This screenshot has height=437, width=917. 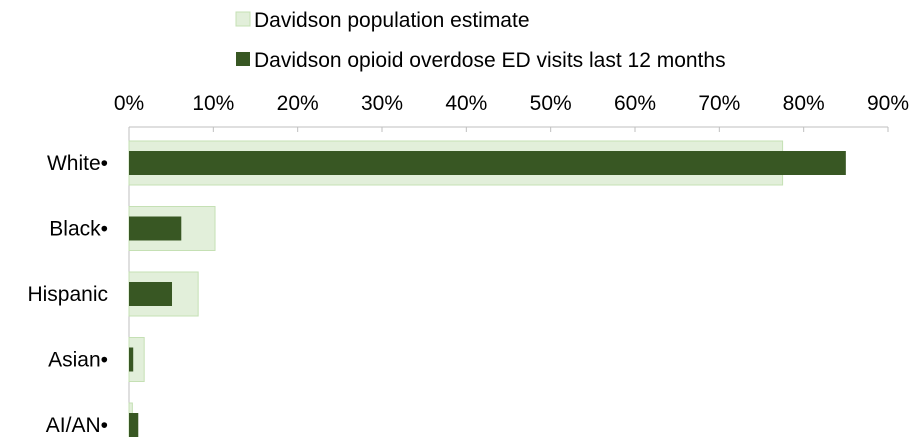 What do you see at coordinates (243, 19) in the screenshot?
I see `legend-swatch-population` at bounding box center [243, 19].